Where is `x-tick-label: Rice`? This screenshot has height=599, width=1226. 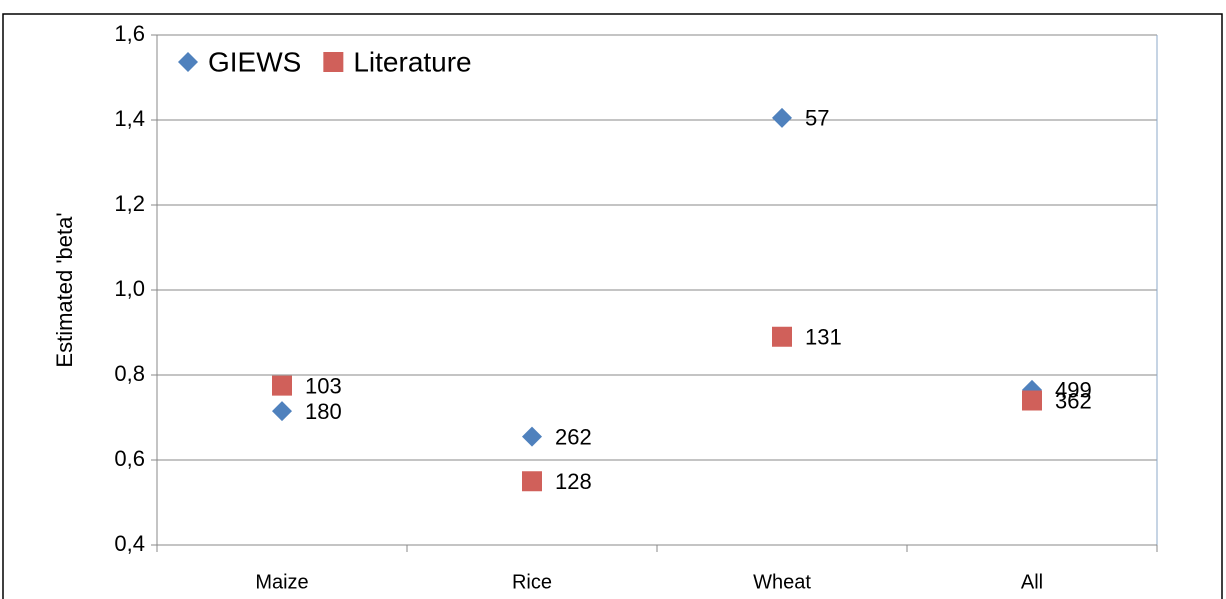
x-tick-label: Rice is located at coordinates (532, 582).